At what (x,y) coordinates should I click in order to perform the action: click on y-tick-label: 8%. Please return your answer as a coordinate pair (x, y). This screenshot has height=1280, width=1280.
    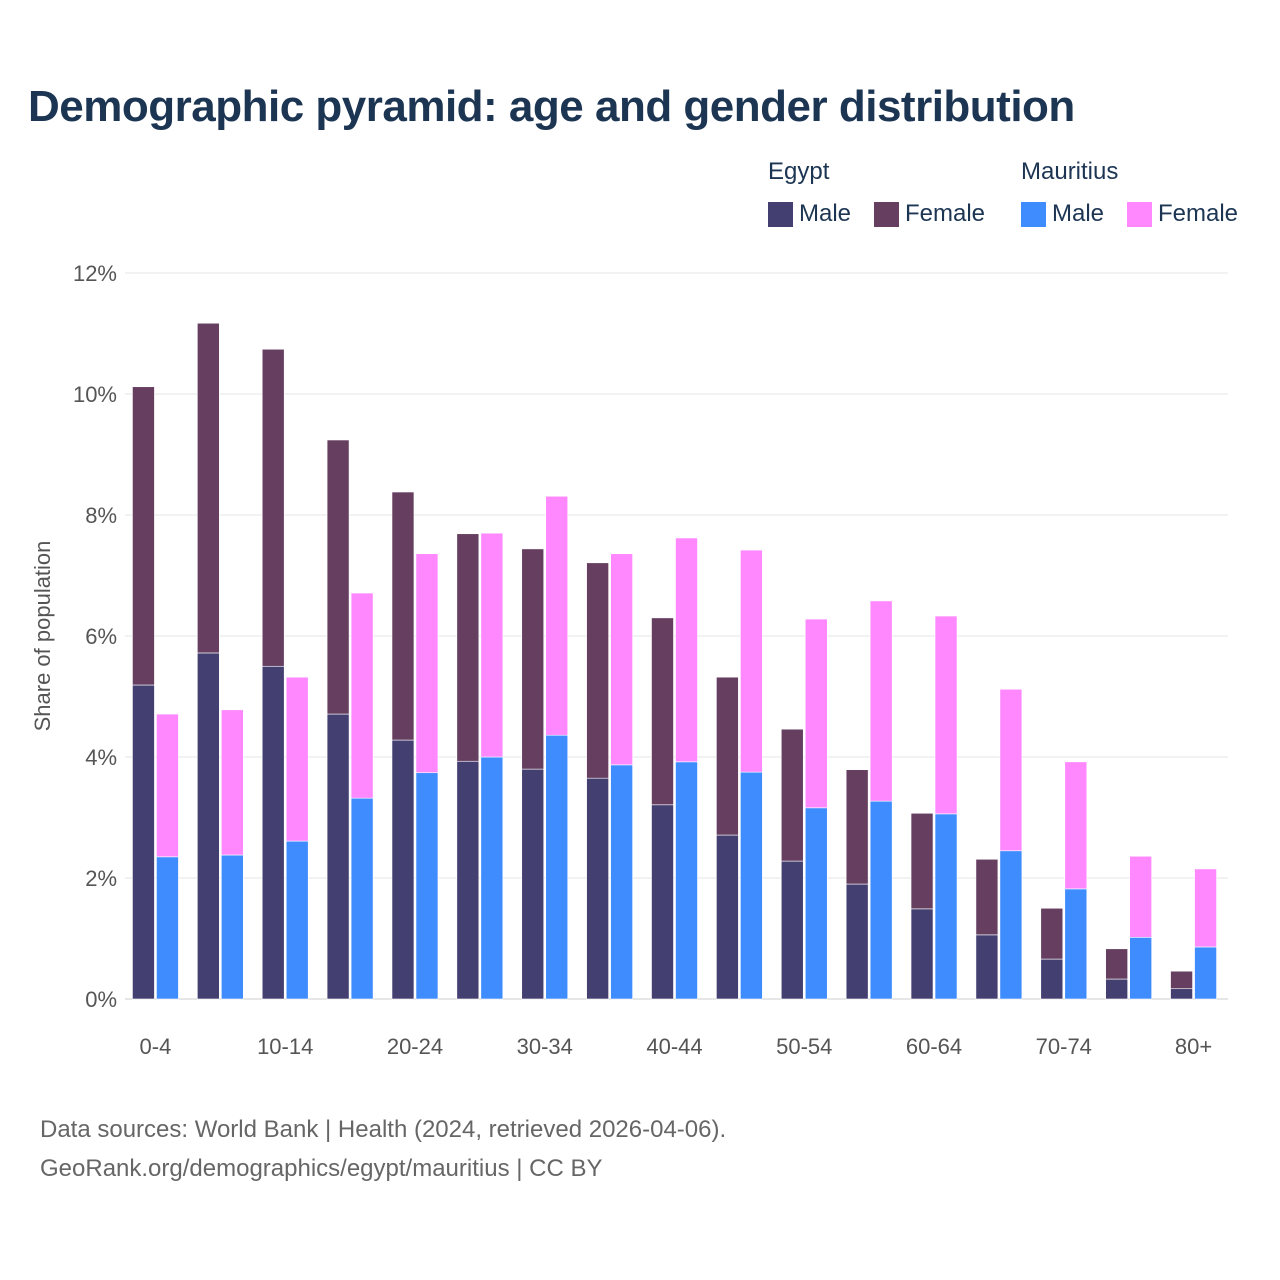
    Looking at the image, I should click on (101, 515).